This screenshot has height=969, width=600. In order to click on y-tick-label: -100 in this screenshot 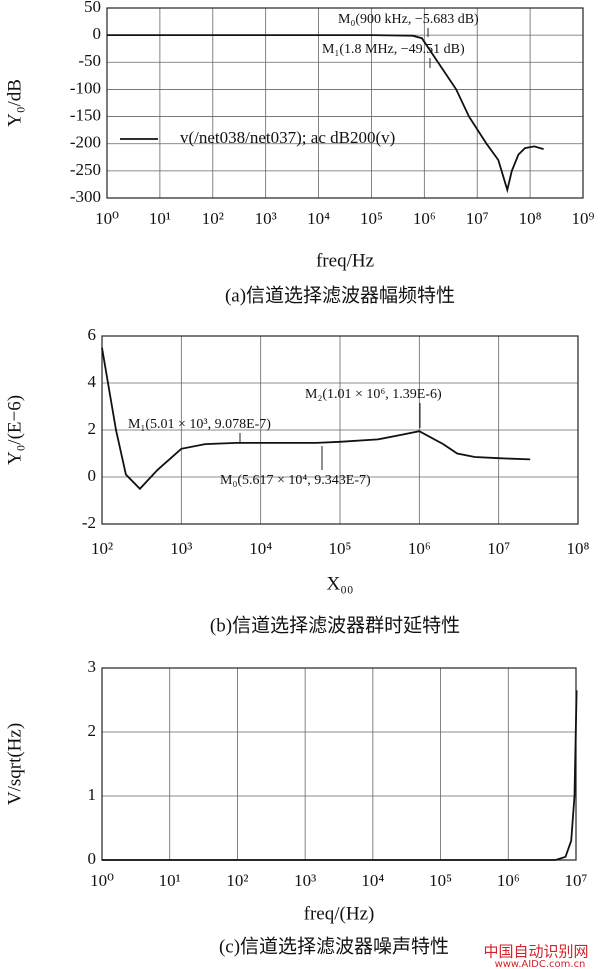, I will do `click(85, 87)`.